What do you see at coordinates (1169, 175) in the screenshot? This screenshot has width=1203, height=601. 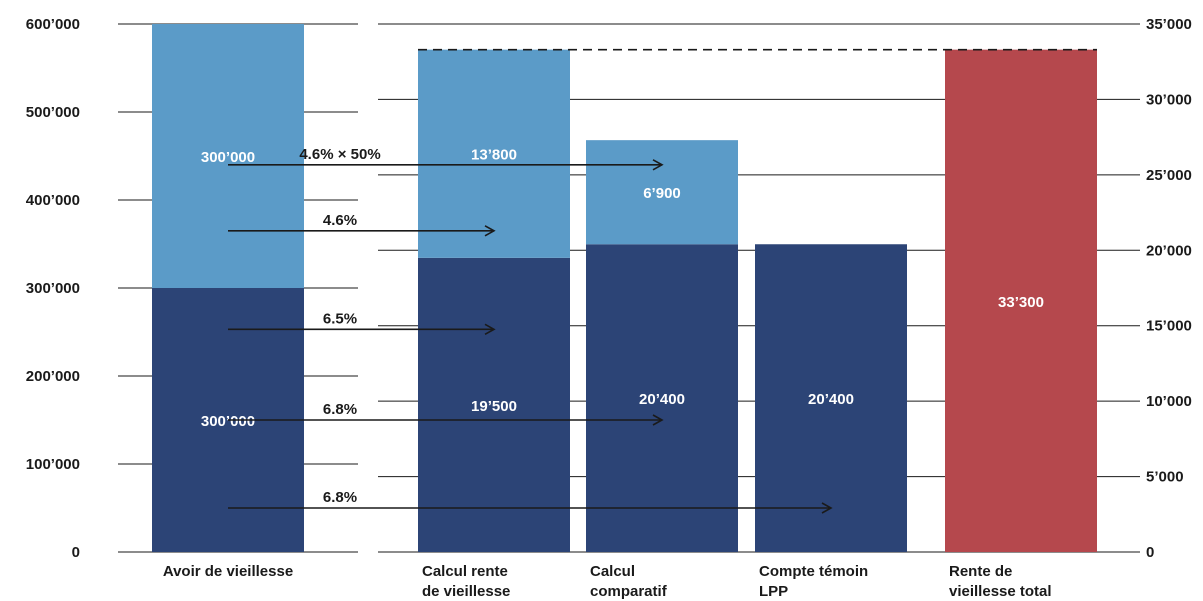 I see `right-axis-tick-label: 25’000` at bounding box center [1169, 175].